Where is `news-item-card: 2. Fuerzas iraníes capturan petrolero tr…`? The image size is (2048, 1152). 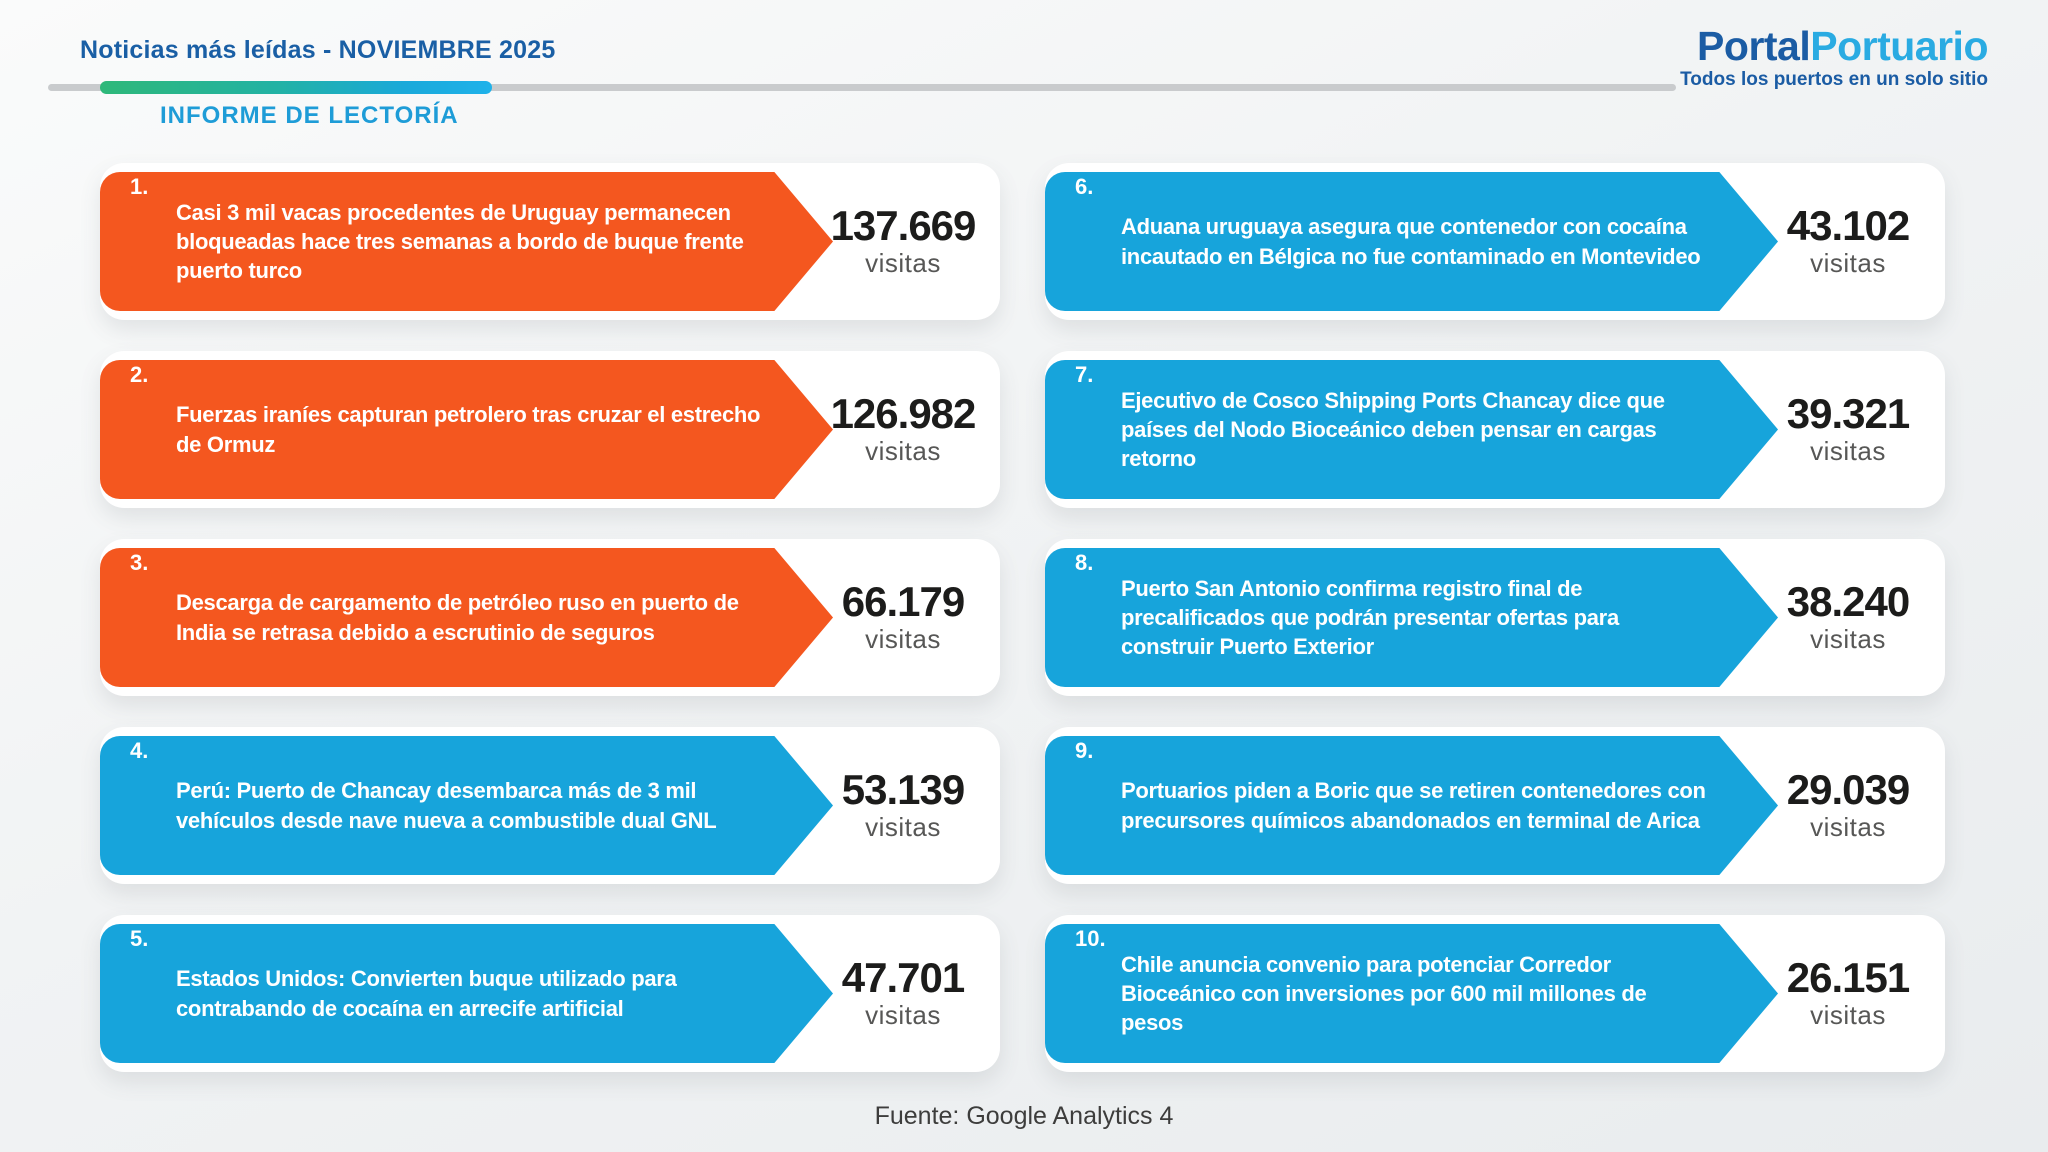 news-item-card: 2. Fuerzas iraníes capturan petrolero tr… is located at coordinates (550, 429).